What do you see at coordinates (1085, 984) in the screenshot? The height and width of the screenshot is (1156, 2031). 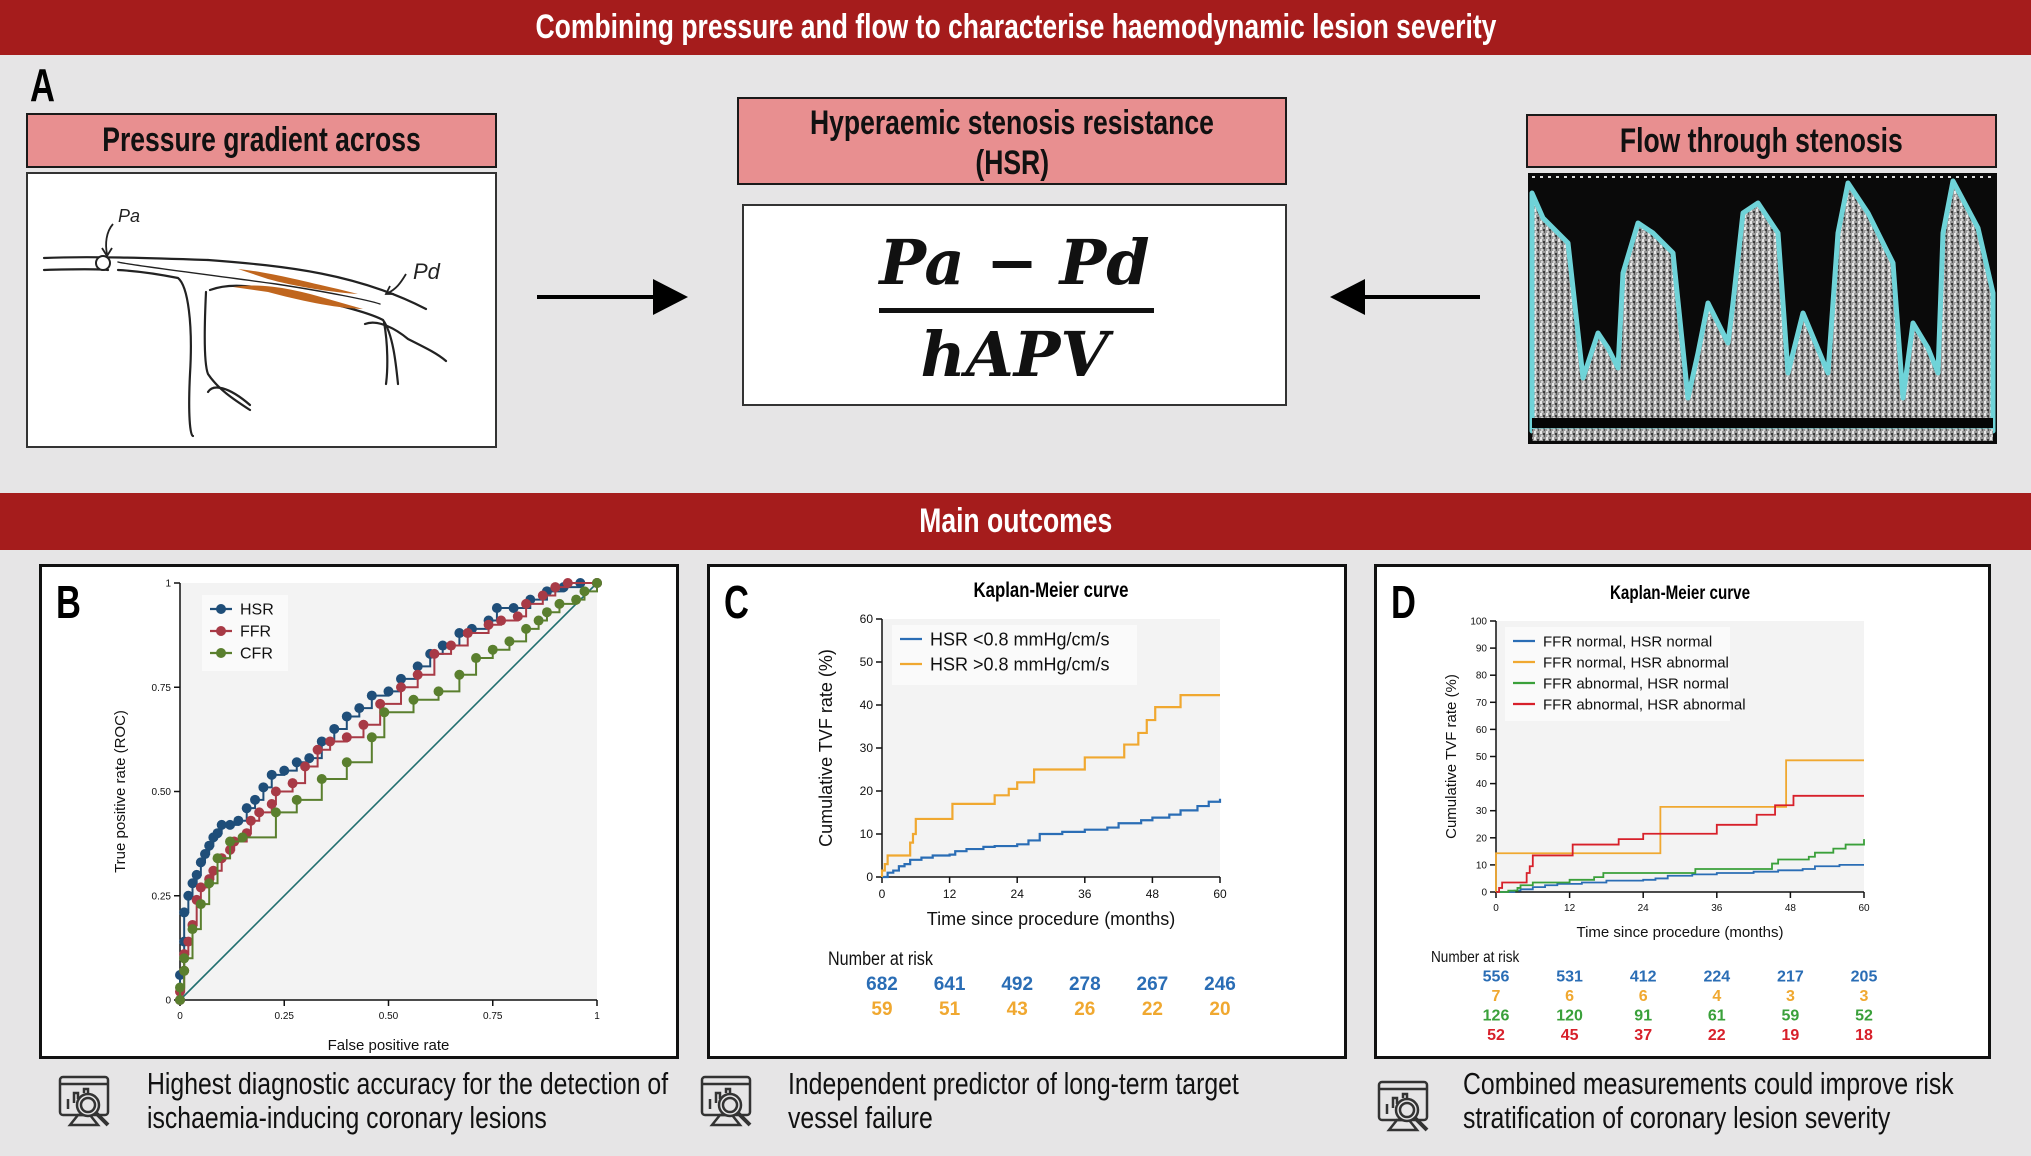 I see `number-at-risk-value: 278` at bounding box center [1085, 984].